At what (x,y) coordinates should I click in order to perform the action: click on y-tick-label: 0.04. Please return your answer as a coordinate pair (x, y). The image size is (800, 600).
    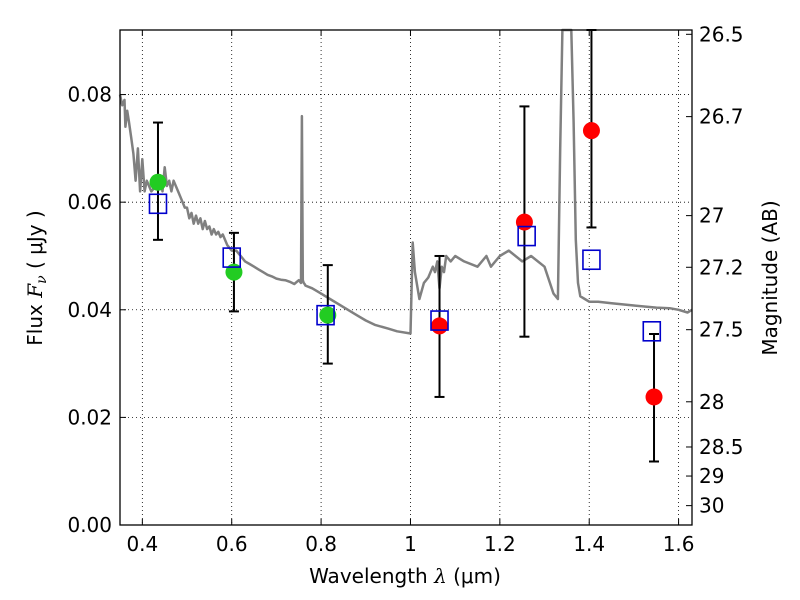
    Looking at the image, I should click on (89, 310).